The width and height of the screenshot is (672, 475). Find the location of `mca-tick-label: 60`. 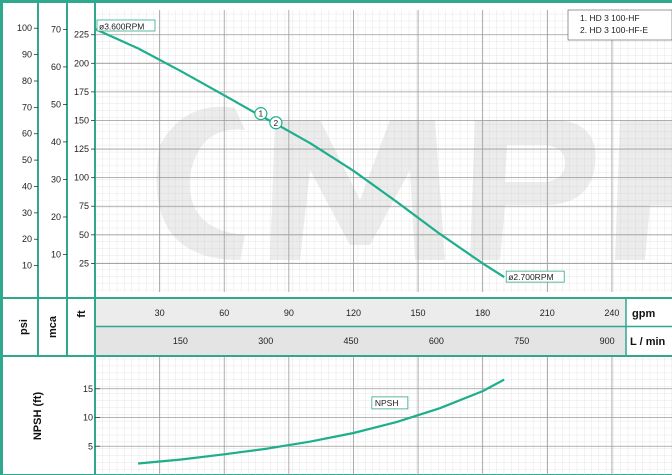

mca-tick-label: 60 is located at coordinates (56, 67).